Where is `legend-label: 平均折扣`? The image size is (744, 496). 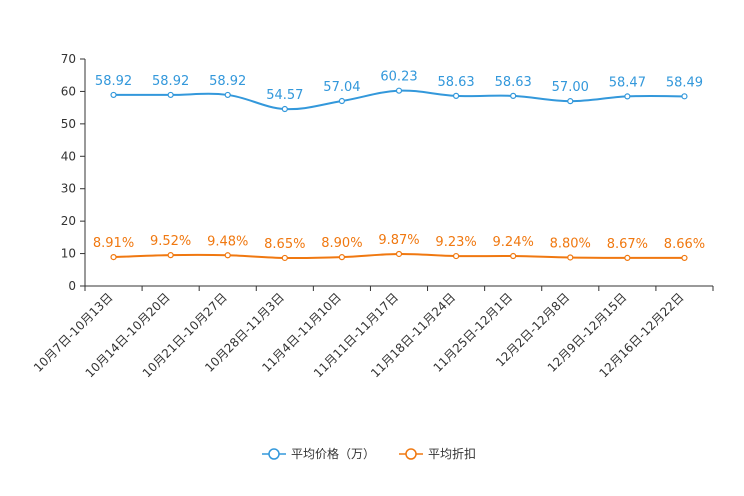 legend-label: 平均折扣 is located at coordinates (452, 453).